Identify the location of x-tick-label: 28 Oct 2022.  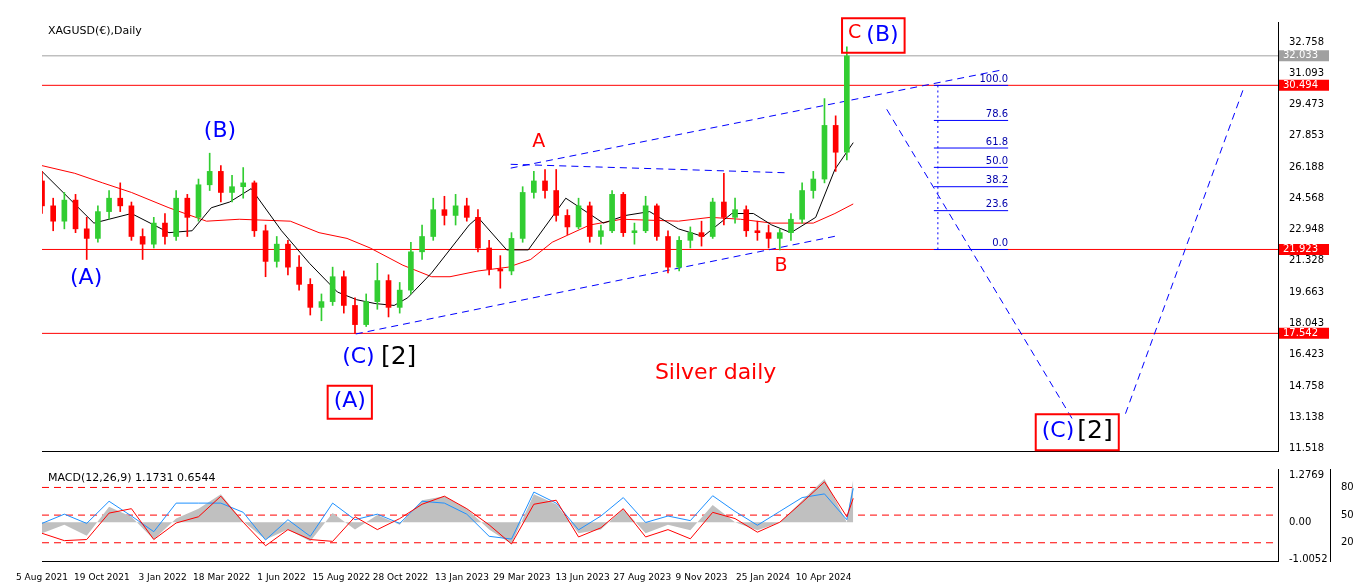
(400, 576).